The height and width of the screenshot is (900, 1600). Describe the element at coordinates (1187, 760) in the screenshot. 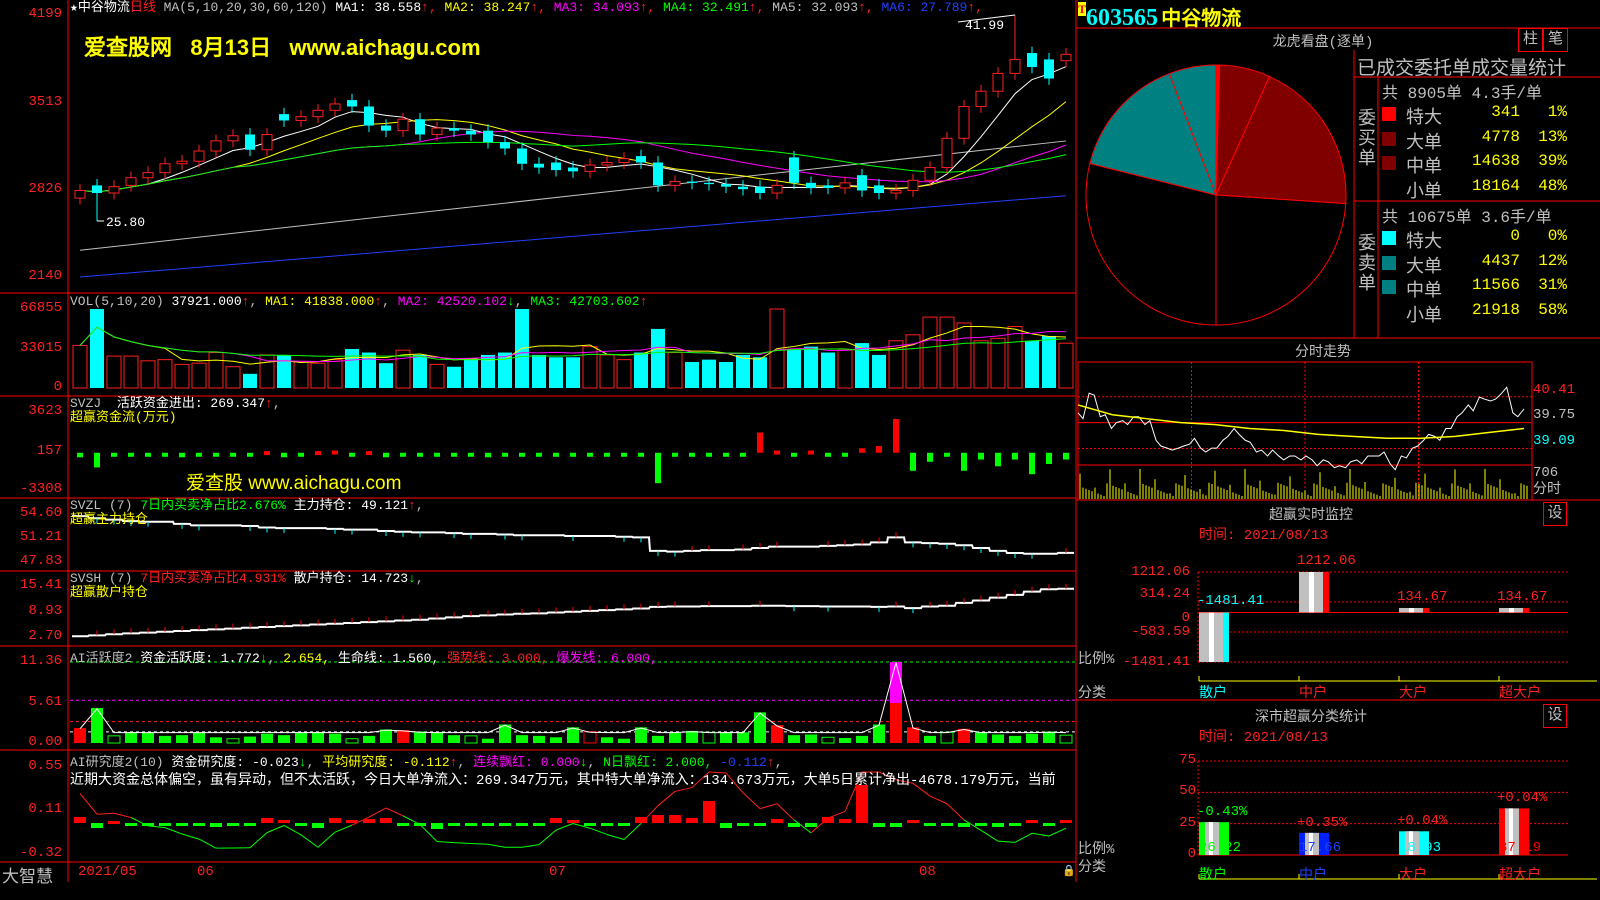

I see `szstat-y-tick: 75` at that location.